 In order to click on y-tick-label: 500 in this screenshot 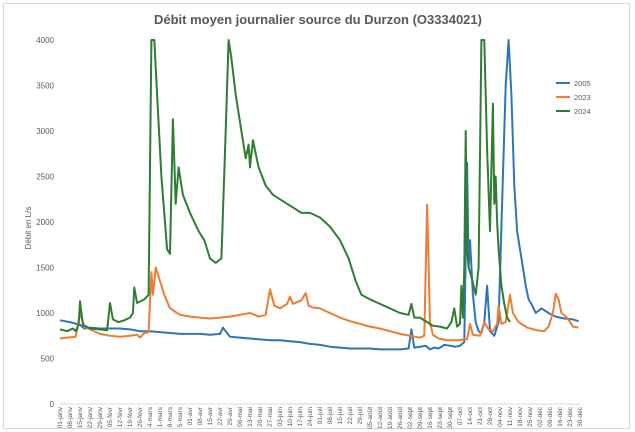, I will do `click(48, 359)`.